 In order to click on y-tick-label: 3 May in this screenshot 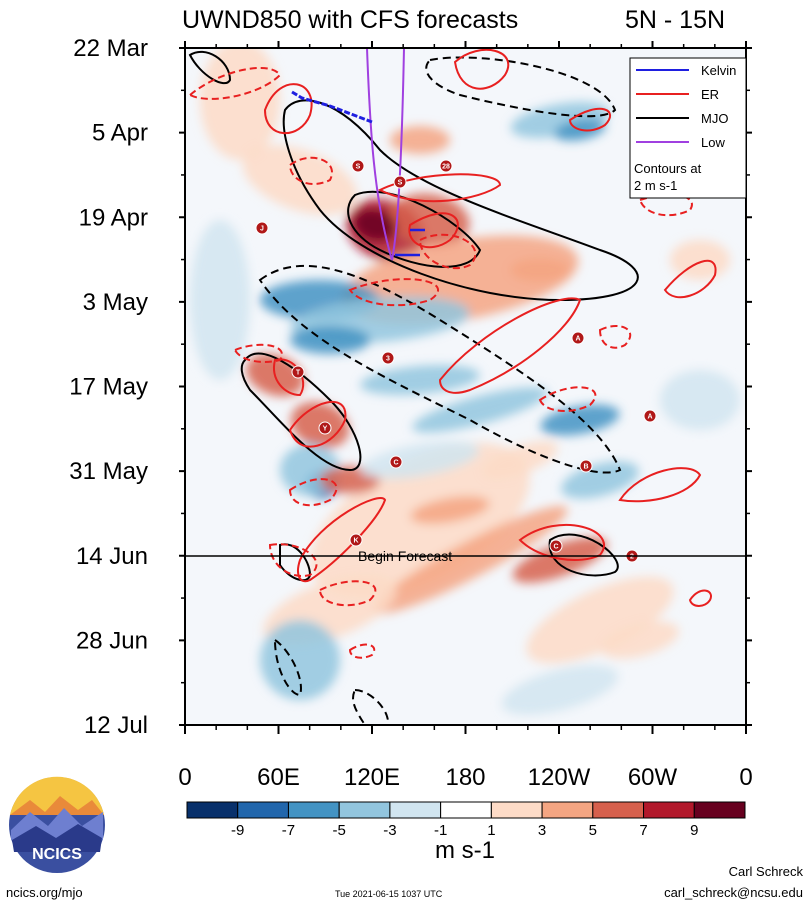, I will do `click(115, 302)`.